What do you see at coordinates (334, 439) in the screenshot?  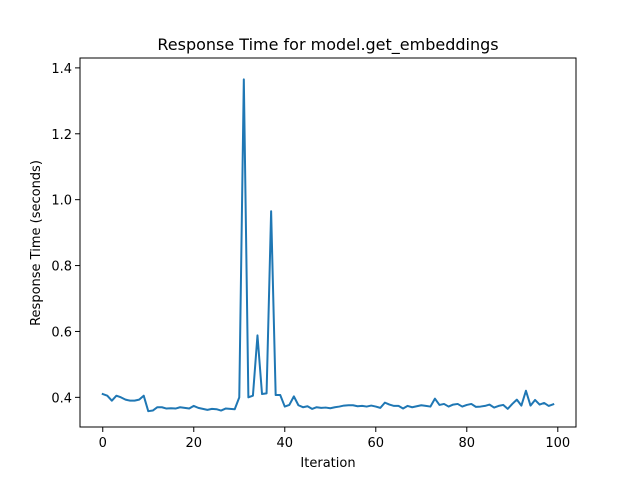 I see `x-axis: 0 20 40 60 80 100` at bounding box center [334, 439].